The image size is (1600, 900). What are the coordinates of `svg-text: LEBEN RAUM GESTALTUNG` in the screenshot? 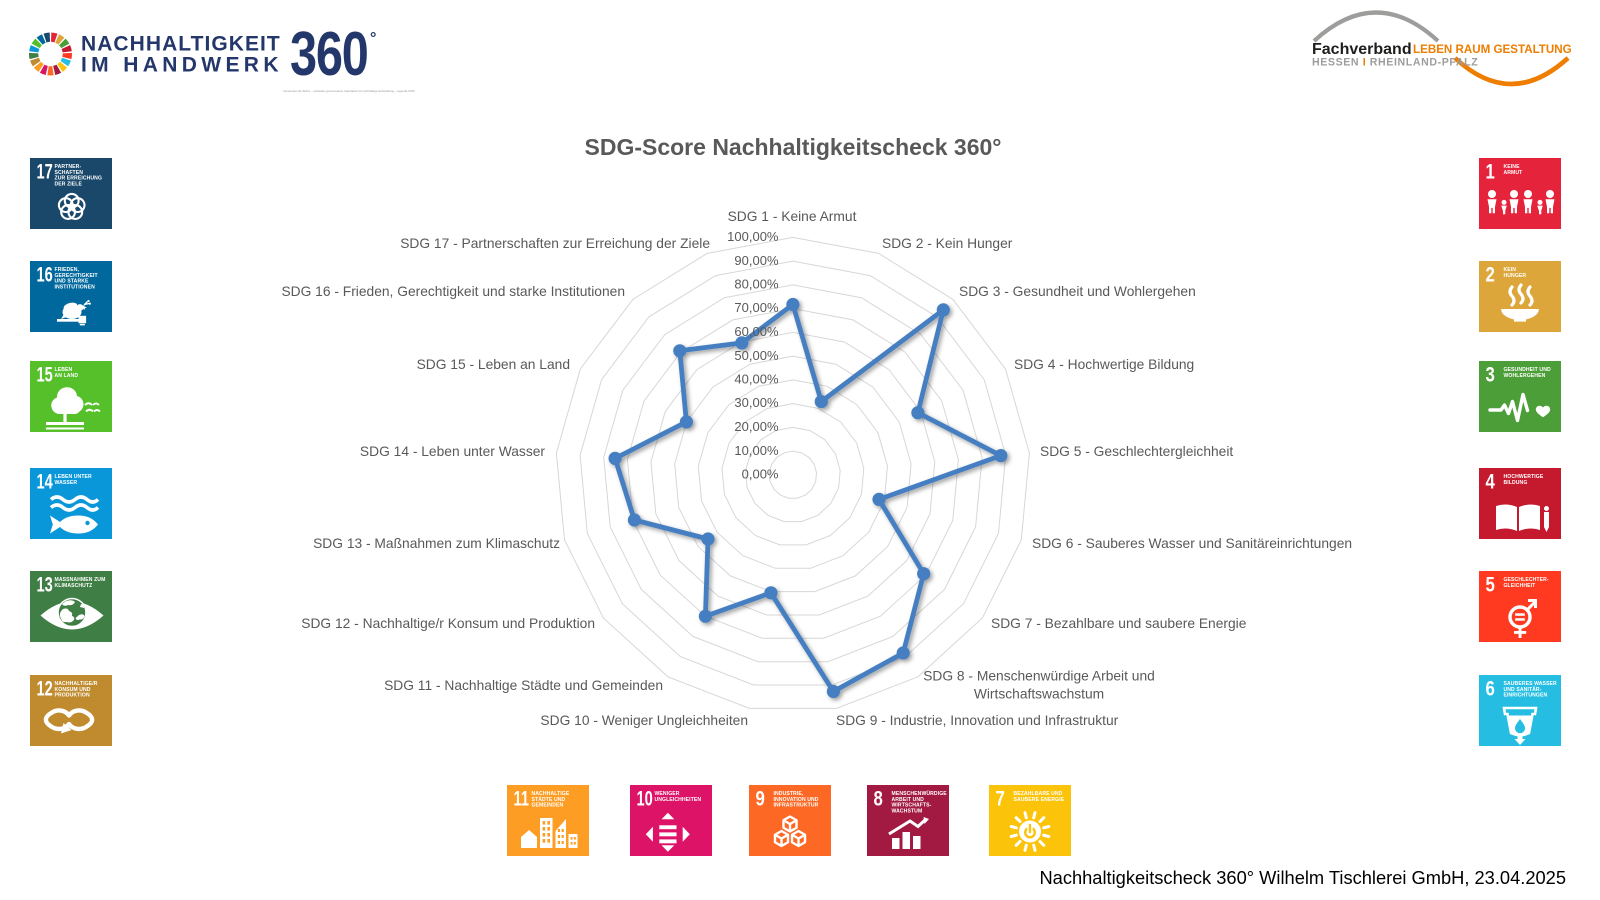 It's located at (1492, 49).